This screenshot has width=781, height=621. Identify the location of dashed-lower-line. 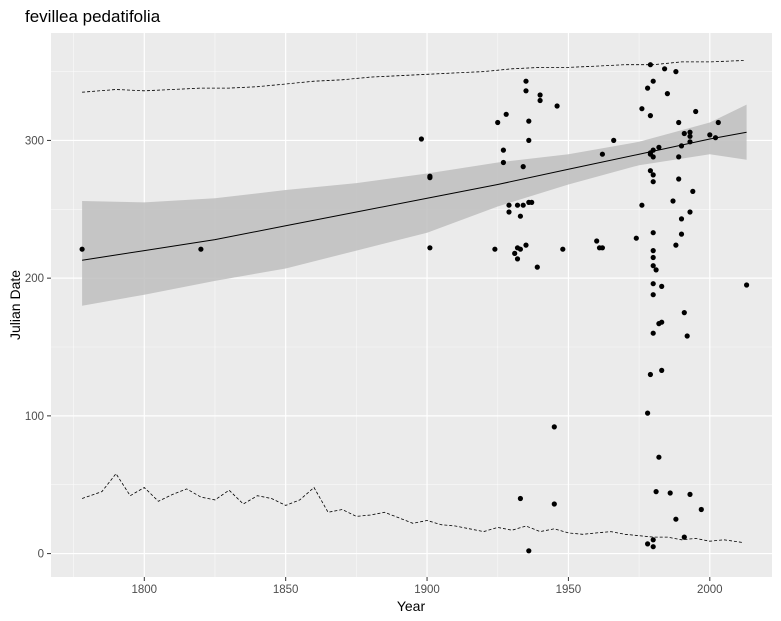
(412, 508).